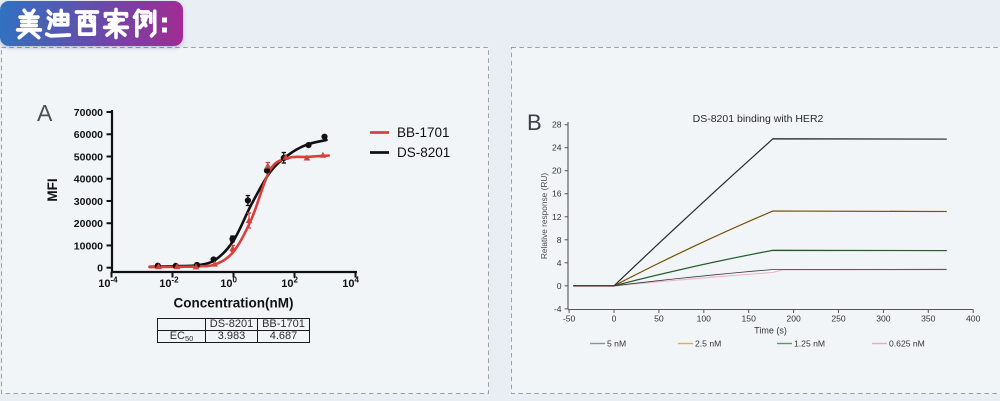  Describe the element at coordinates (559, 240) in the screenshot. I see `svg-text: 8` at that location.